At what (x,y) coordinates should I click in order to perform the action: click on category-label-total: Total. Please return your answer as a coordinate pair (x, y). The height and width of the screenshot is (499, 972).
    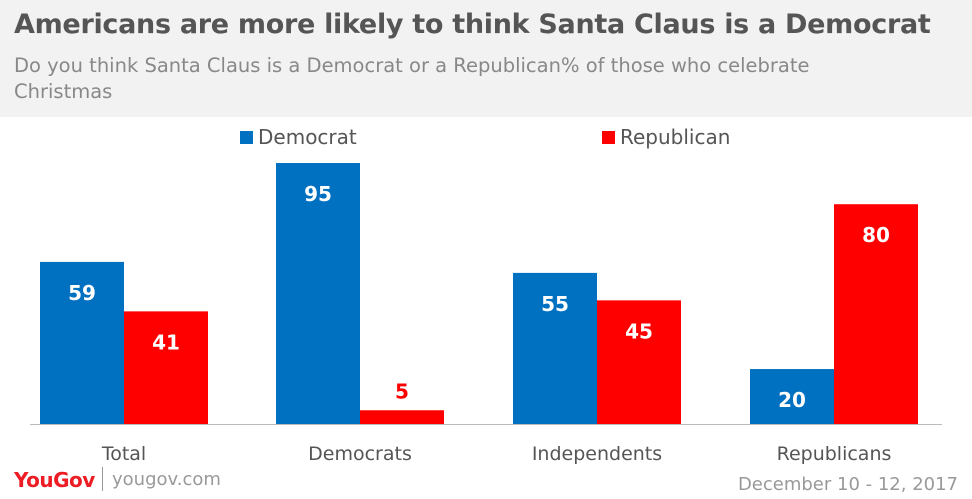
    Looking at the image, I should click on (123, 454).